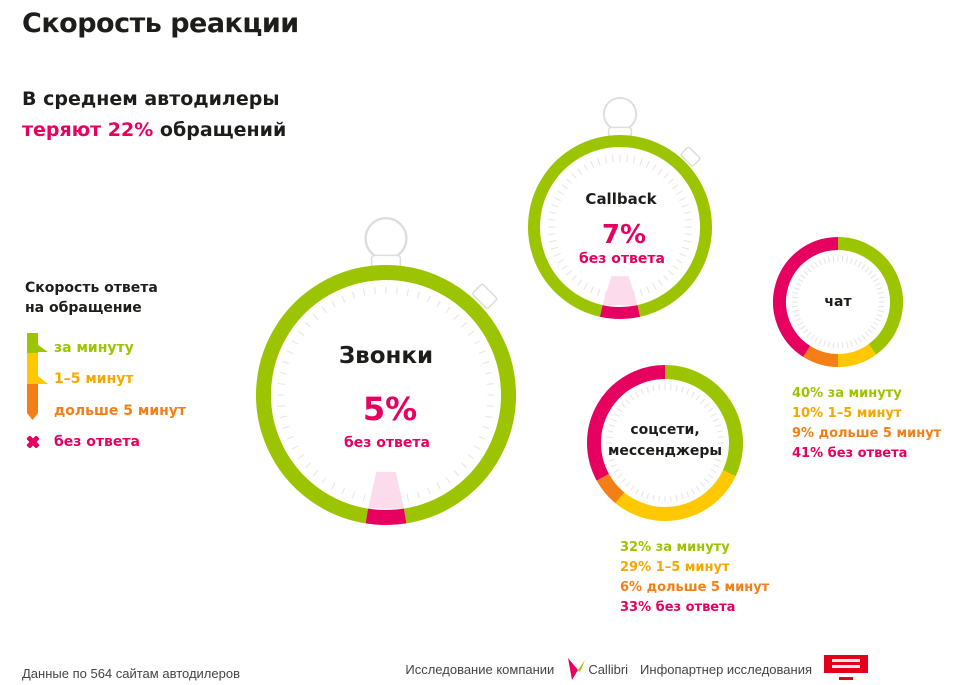 The image size is (957, 685). I want to click on callback-value: 7%, so click(624, 235).